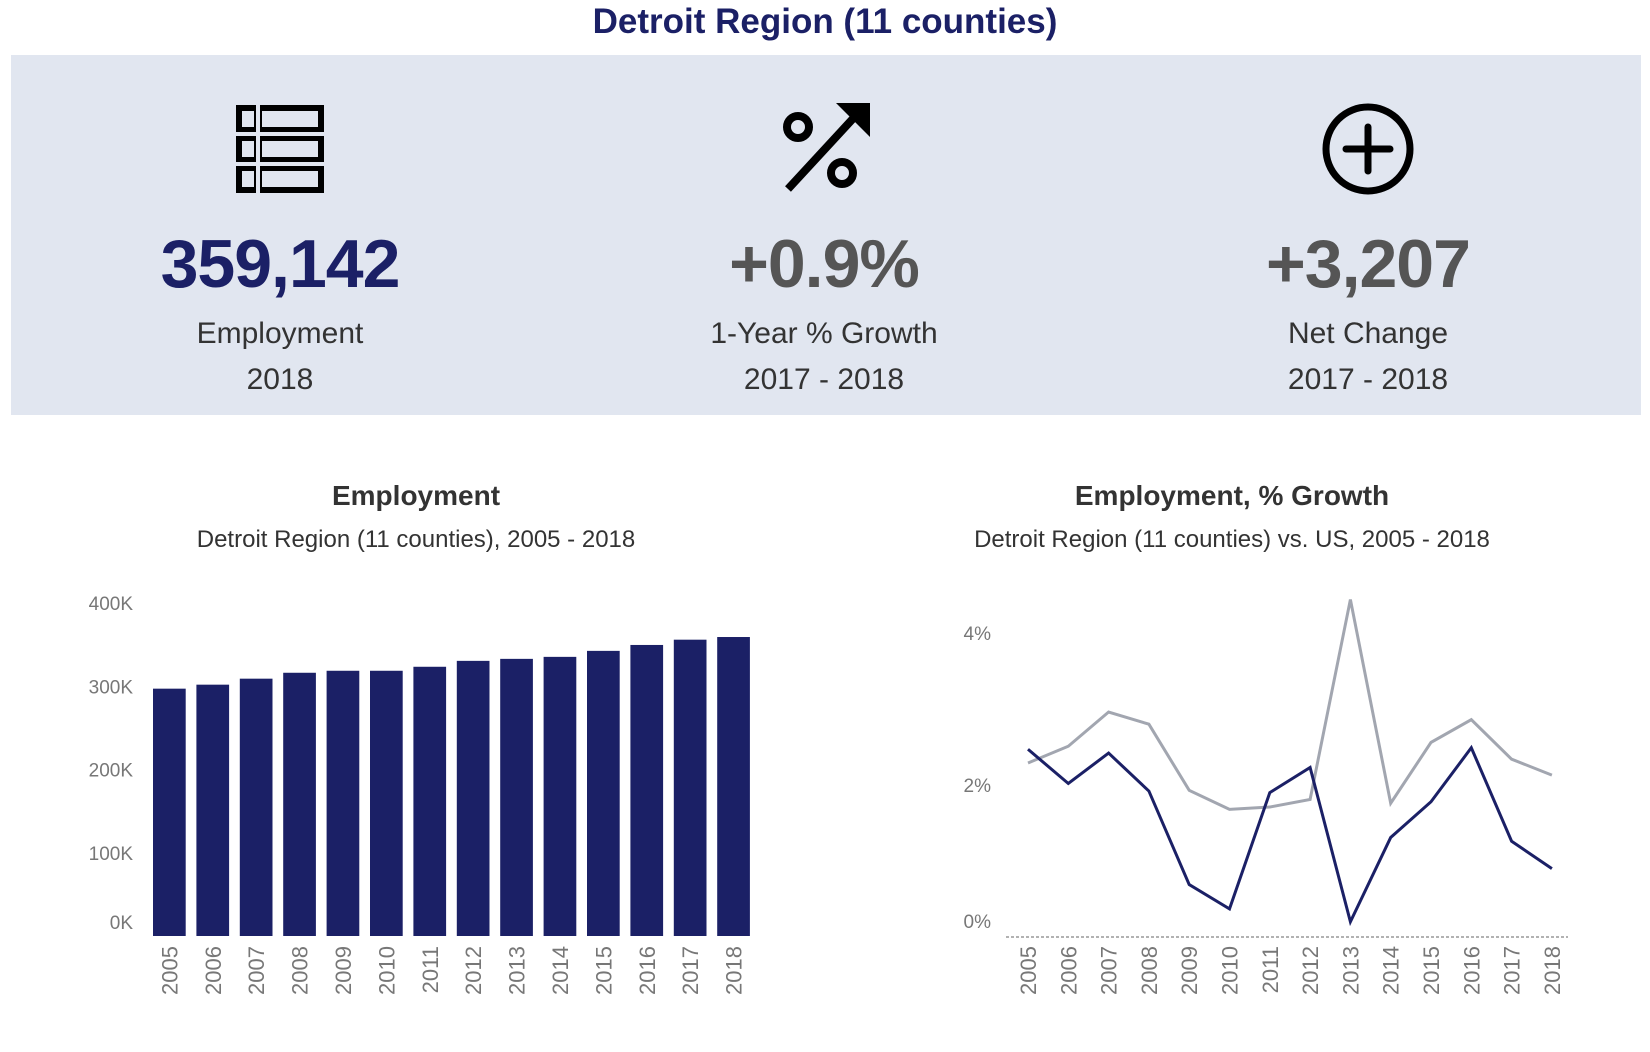 The width and height of the screenshot is (1650, 1052). What do you see at coordinates (1368, 149) in the screenshot?
I see `plus-circle-icon` at bounding box center [1368, 149].